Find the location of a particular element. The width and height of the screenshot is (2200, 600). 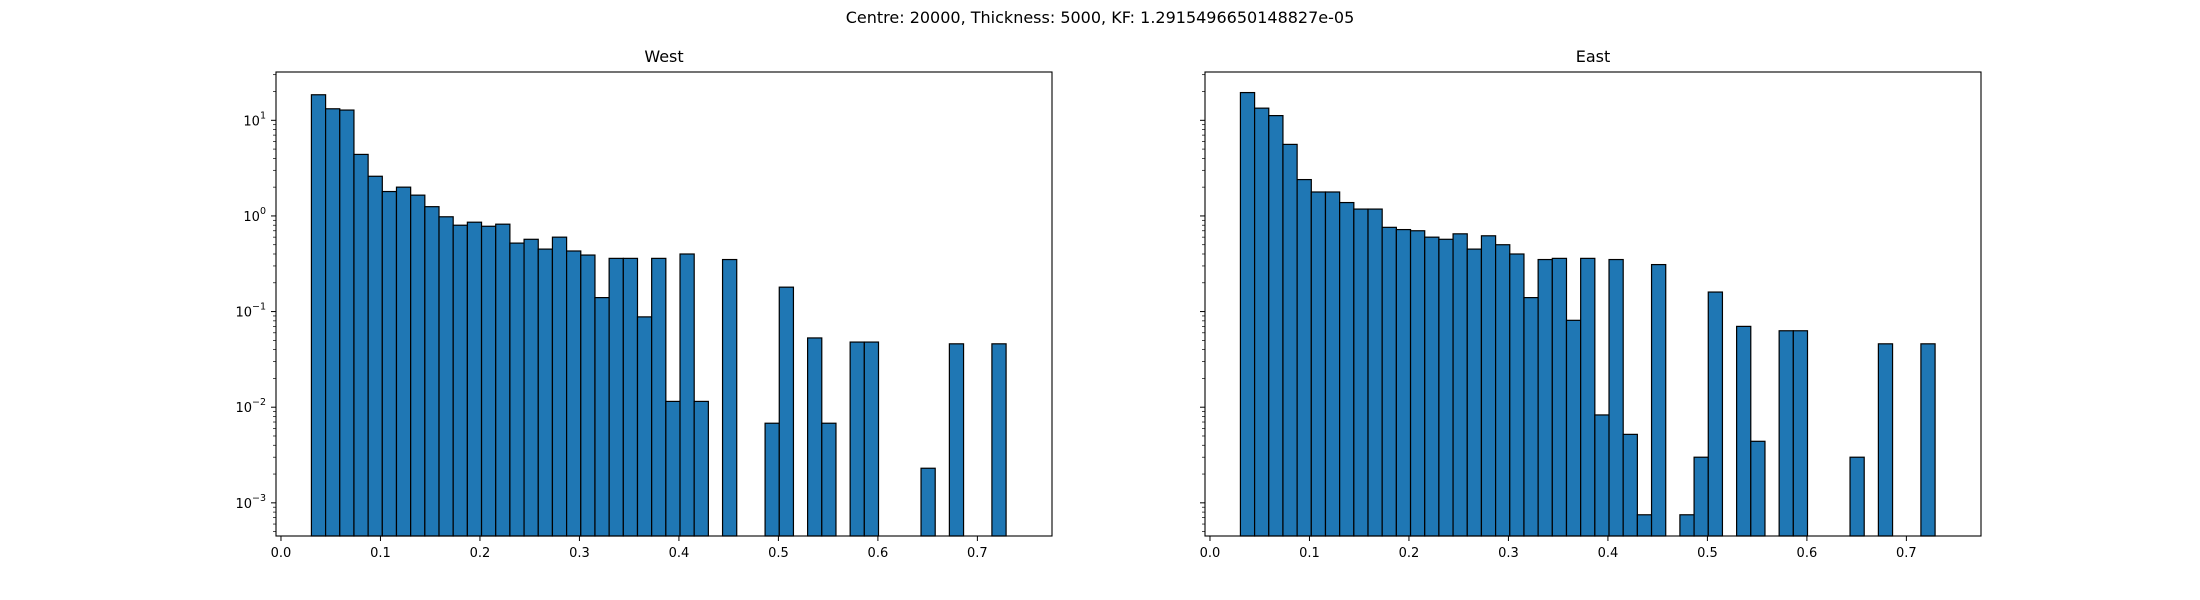

y-tick-label: 10⁻³ is located at coordinates (250, 502).